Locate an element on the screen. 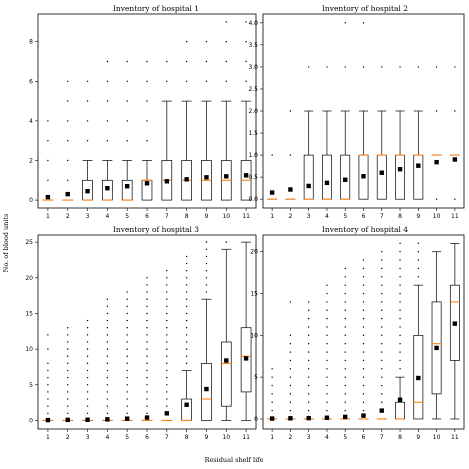  x-tick-label: 3 is located at coordinates (309, 437).